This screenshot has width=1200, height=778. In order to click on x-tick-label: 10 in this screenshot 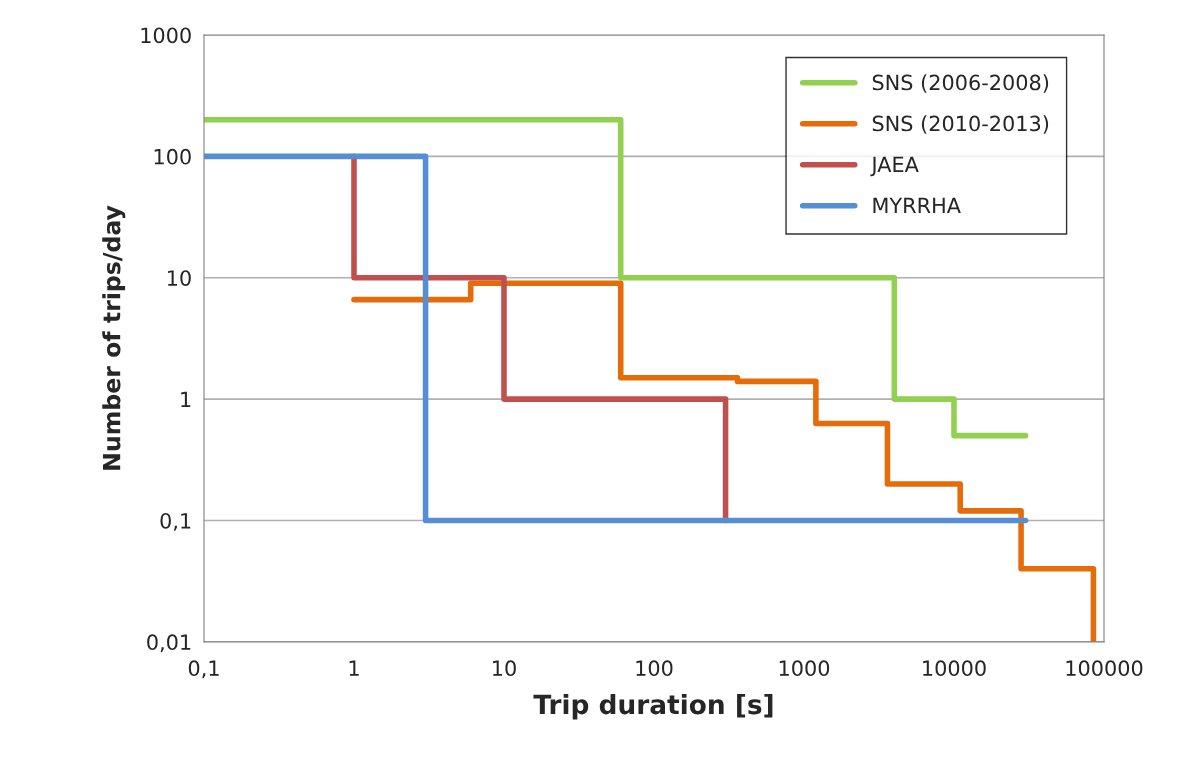, I will do `click(504, 668)`.